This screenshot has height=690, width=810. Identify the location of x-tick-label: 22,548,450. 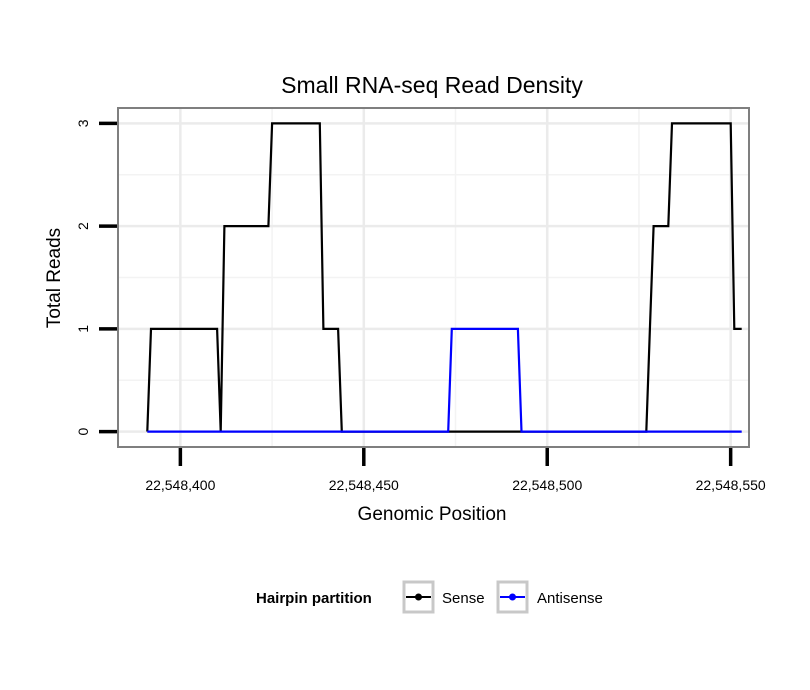
(364, 485).